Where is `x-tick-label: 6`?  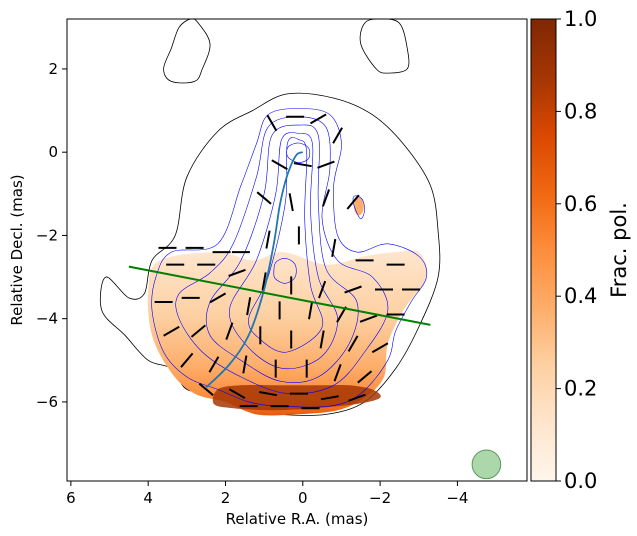
x-tick-label: 6 is located at coordinates (71, 498).